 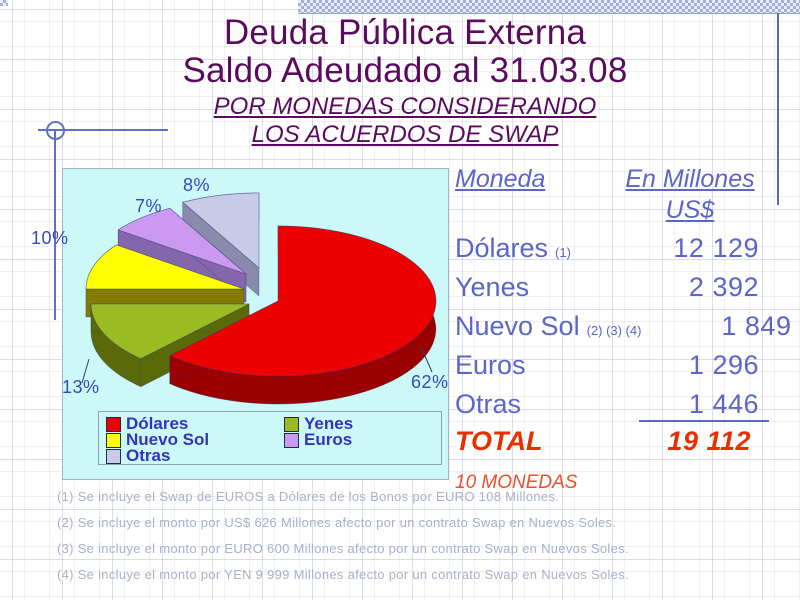 What do you see at coordinates (430, 382) in the screenshot?
I see `percent-label-62: 62%` at bounding box center [430, 382].